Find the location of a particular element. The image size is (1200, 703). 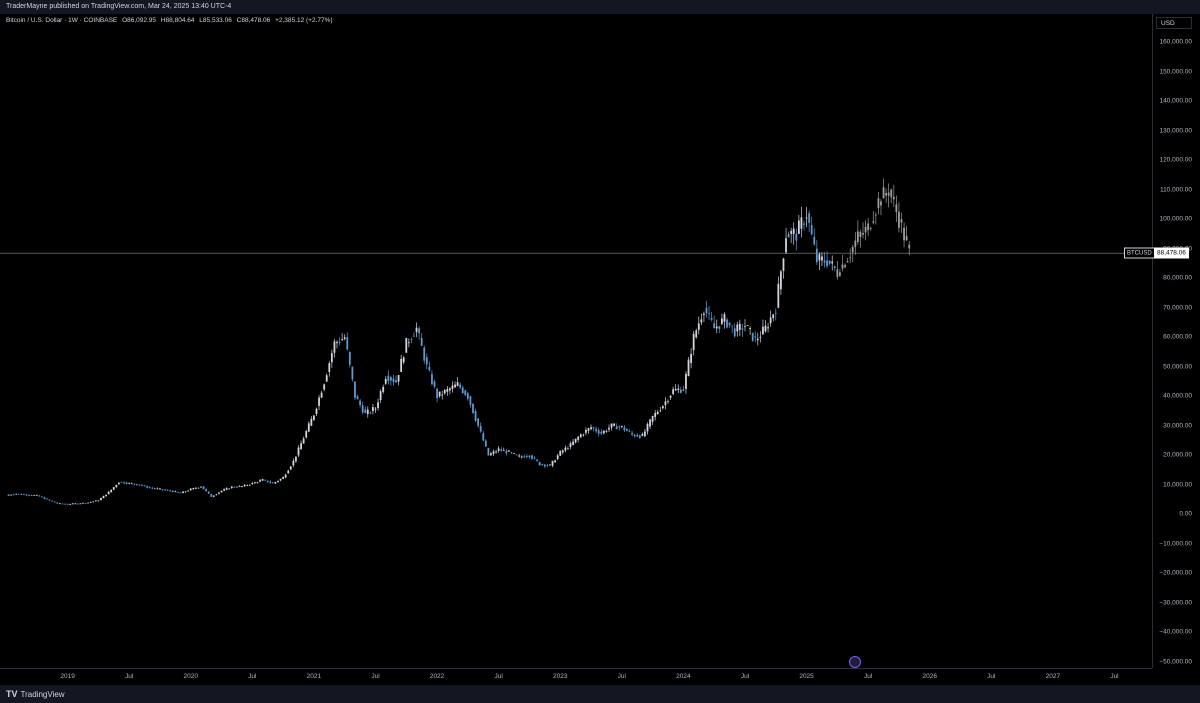

ohlc-change: +2,385.12 (+2.77%) is located at coordinates (304, 20).